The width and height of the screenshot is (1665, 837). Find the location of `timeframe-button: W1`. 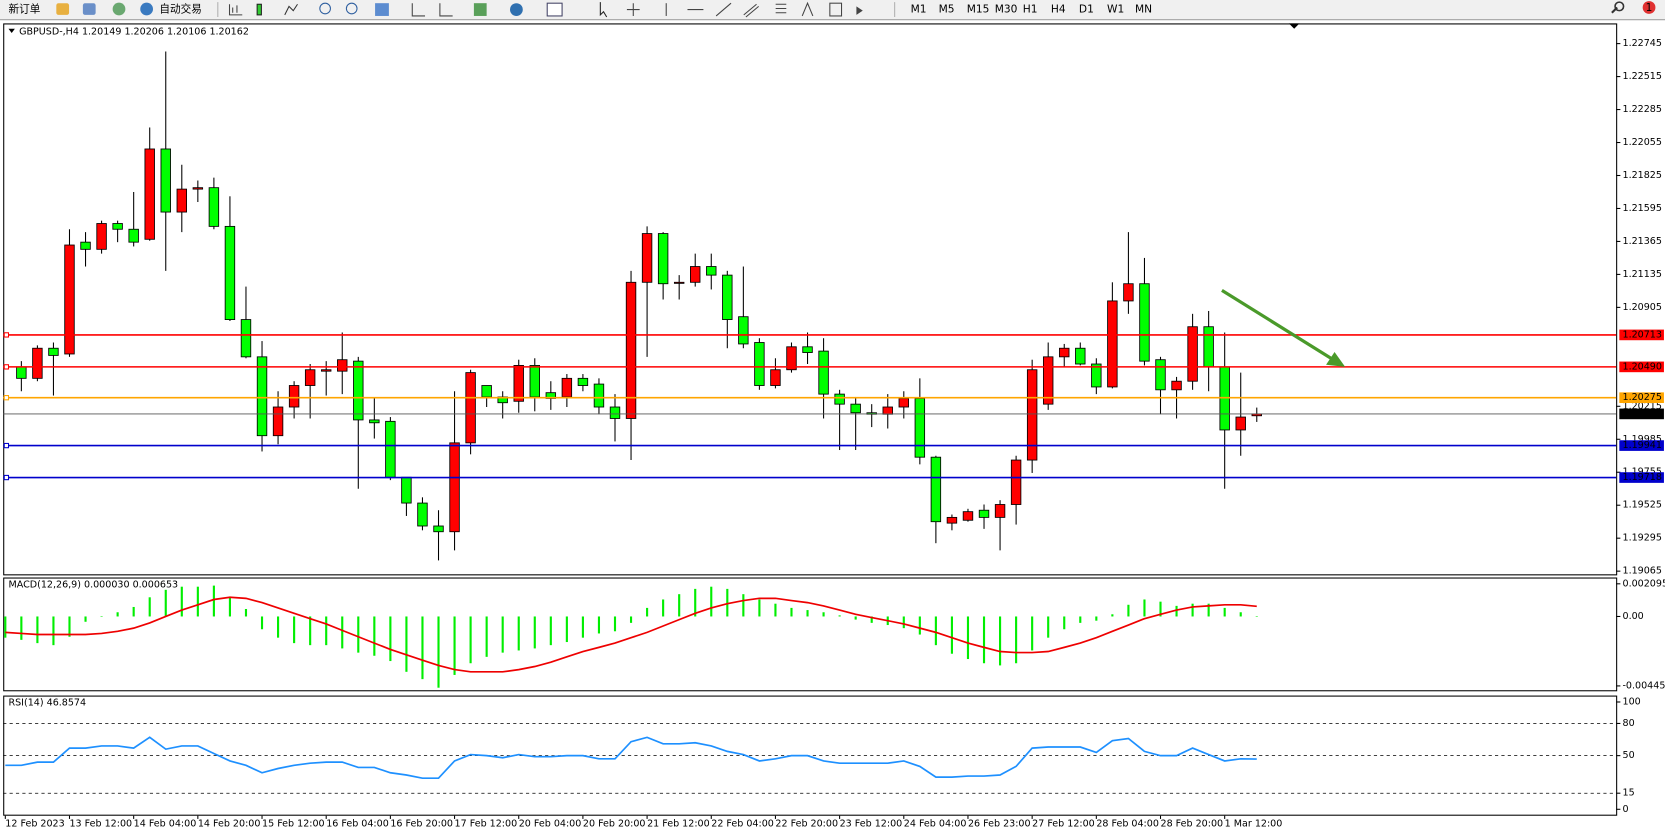

timeframe-button: W1 is located at coordinates (1115, 9).